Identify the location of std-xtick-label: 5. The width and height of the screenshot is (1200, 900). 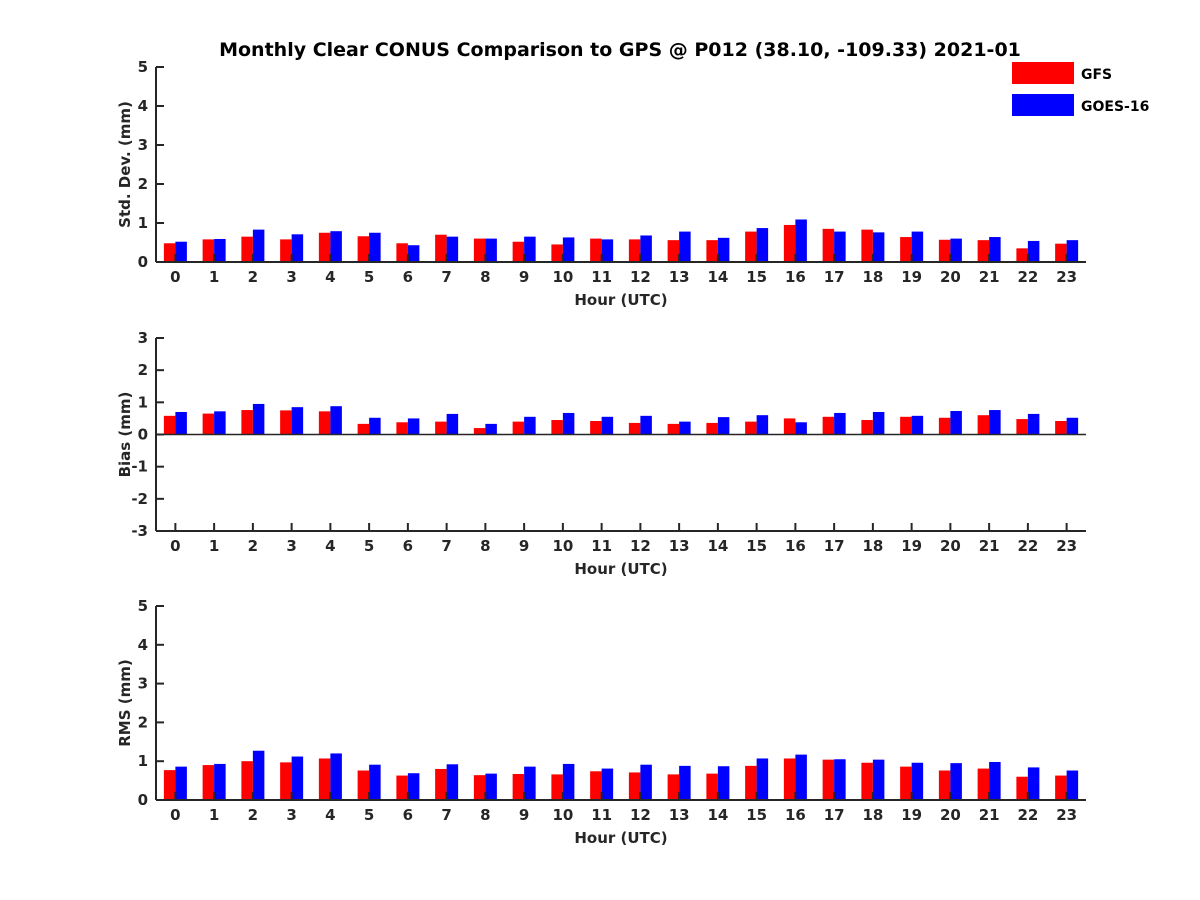
(369, 277).